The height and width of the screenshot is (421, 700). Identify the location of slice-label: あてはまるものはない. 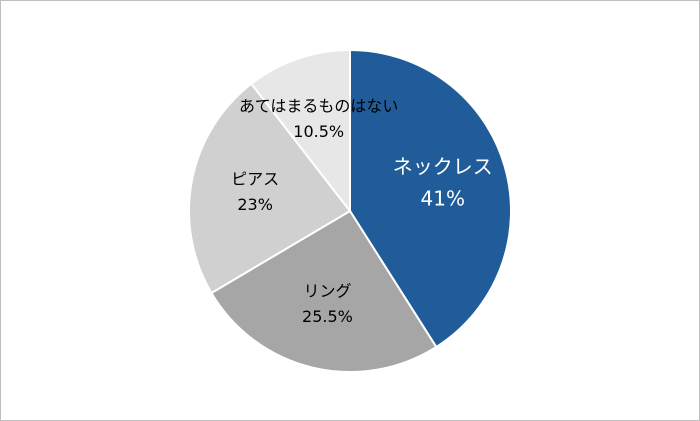
(318, 105).